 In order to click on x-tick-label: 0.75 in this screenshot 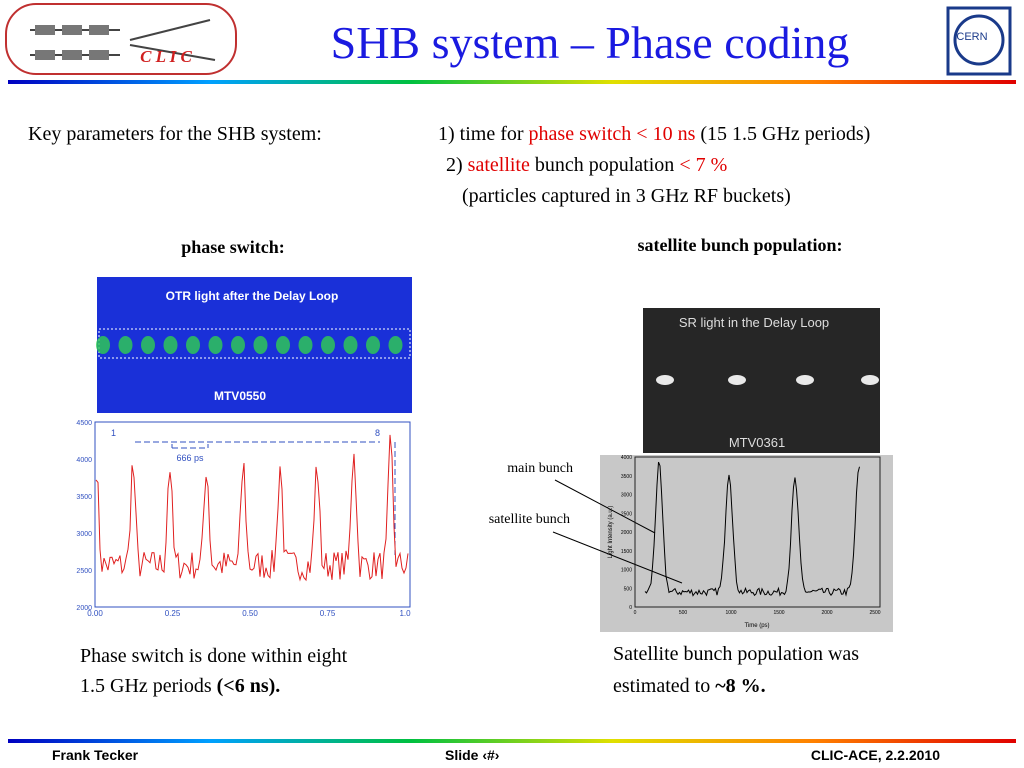, I will do `click(328, 613)`.